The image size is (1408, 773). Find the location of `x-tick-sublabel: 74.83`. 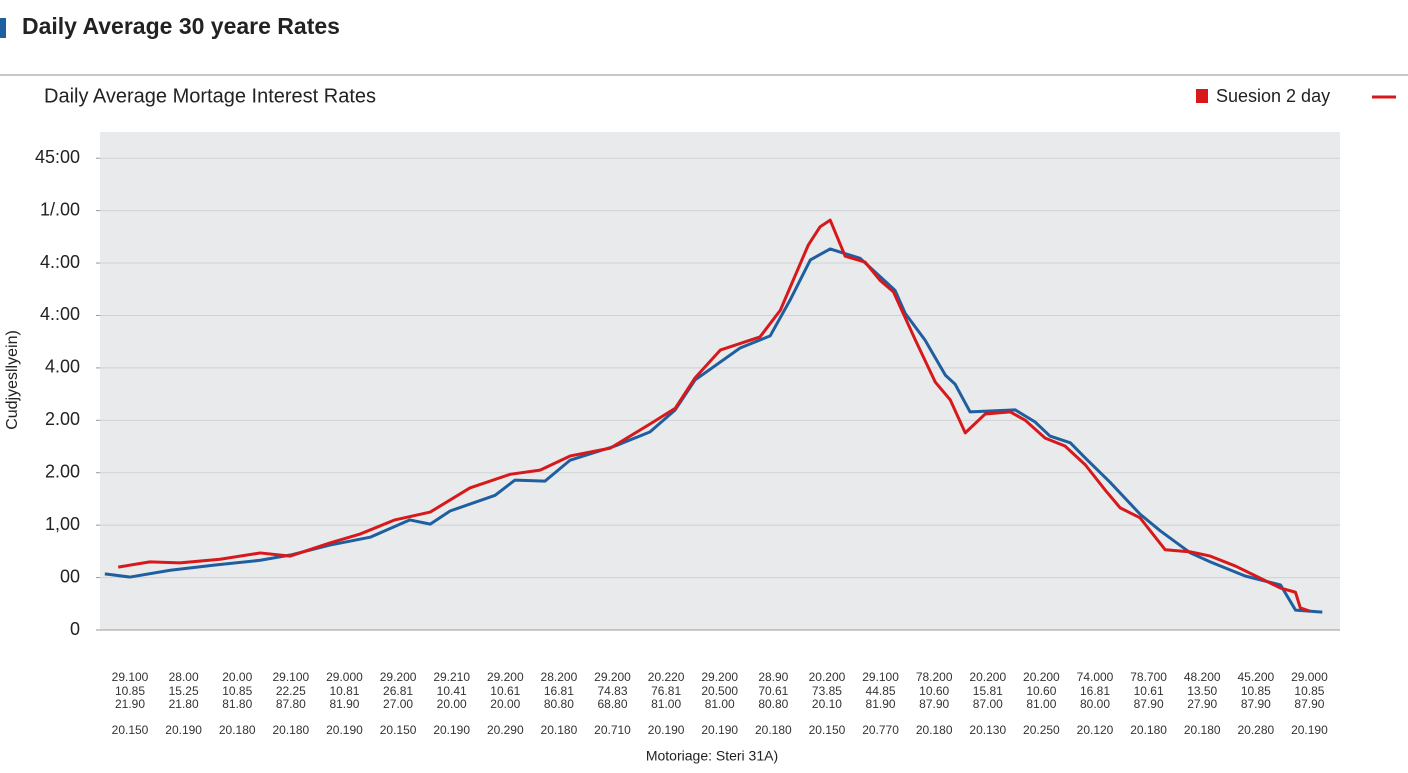

x-tick-sublabel: 74.83 is located at coordinates (612, 691).